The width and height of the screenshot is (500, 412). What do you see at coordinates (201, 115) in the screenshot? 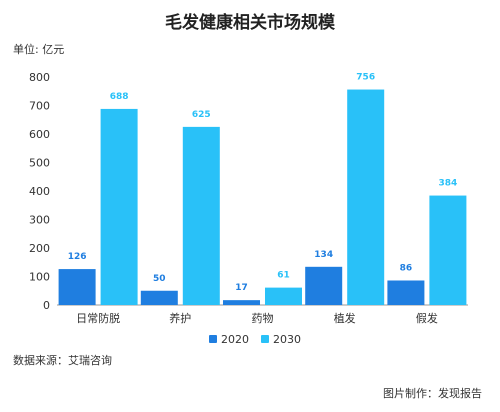
I see `data-label-2030: 625` at bounding box center [201, 115].